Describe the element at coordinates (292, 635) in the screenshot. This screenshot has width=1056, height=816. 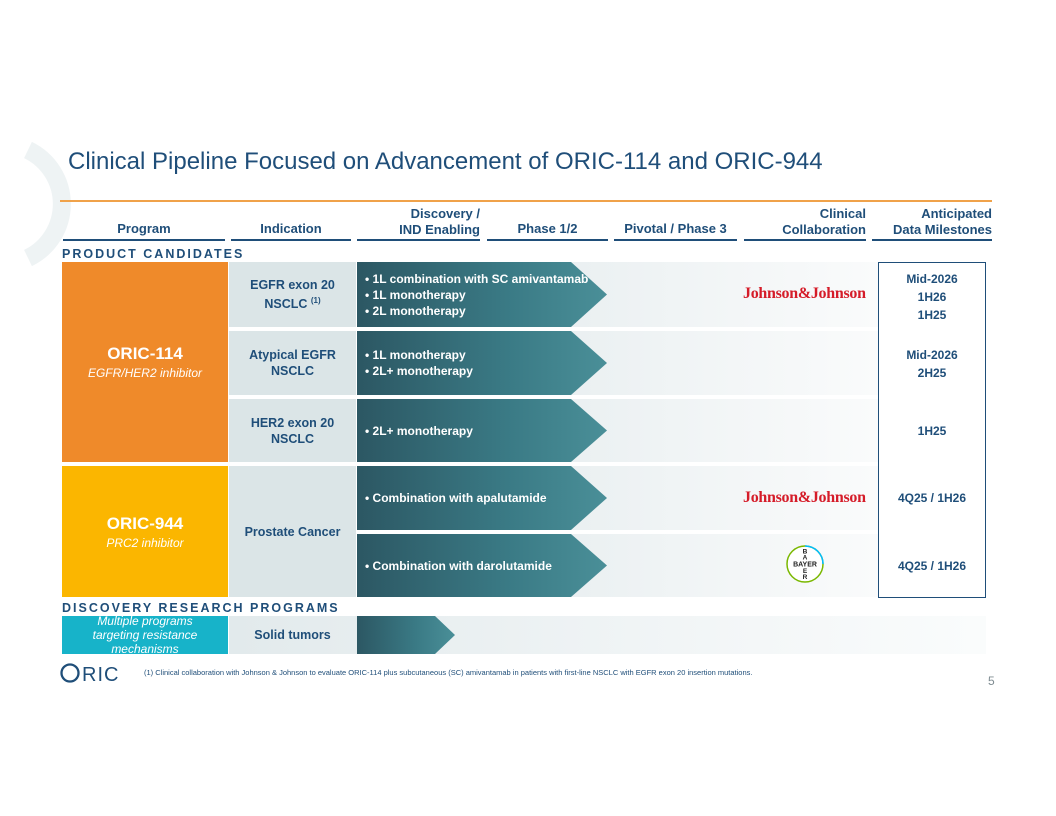
I see `indication-solid-tumors: Solid tumors` at that location.